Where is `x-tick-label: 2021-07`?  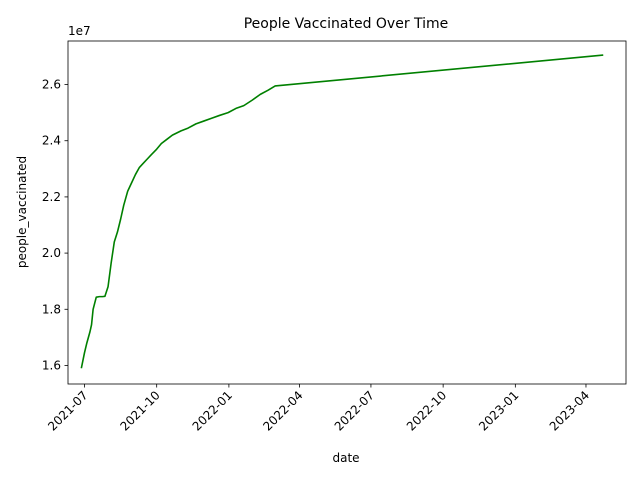 x-tick-label: 2021-07 is located at coordinates (67, 410).